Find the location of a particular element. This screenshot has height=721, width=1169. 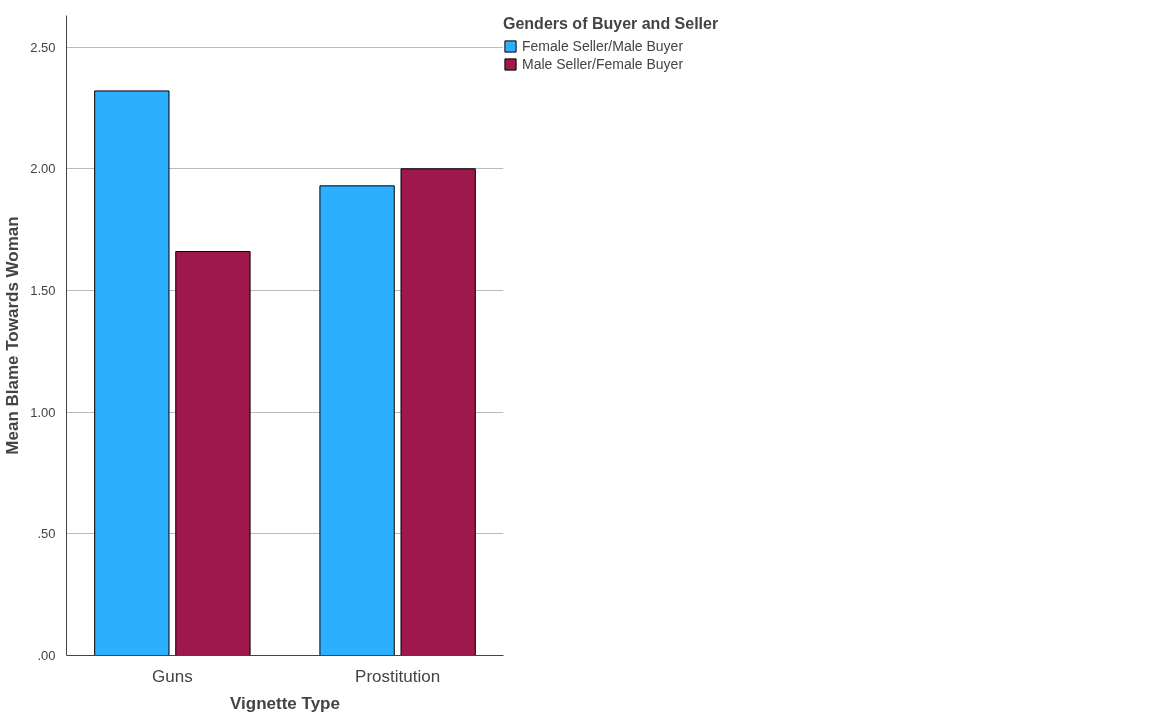

legend-label: Female Seller/Male Buyer is located at coordinates (603, 46).